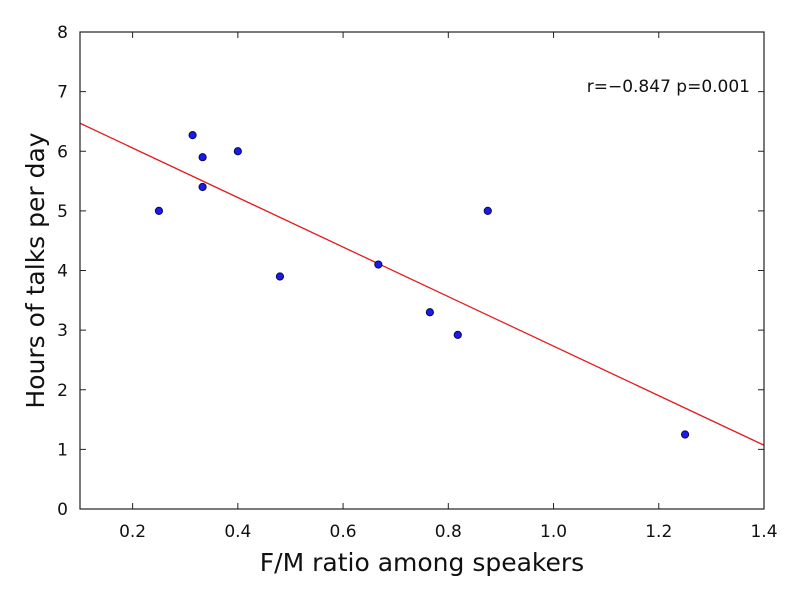 Image resolution: width=800 pixels, height=600 pixels. Describe the element at coordinates (62, 93) in the screenshot. I see `y-tick-label: 7` at that location.